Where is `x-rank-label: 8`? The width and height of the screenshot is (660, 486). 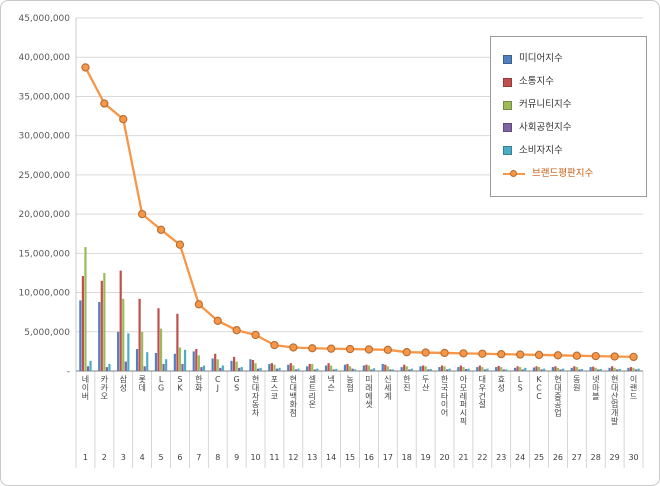
x-rank-label: 8 is located at coordinates (217, 457).